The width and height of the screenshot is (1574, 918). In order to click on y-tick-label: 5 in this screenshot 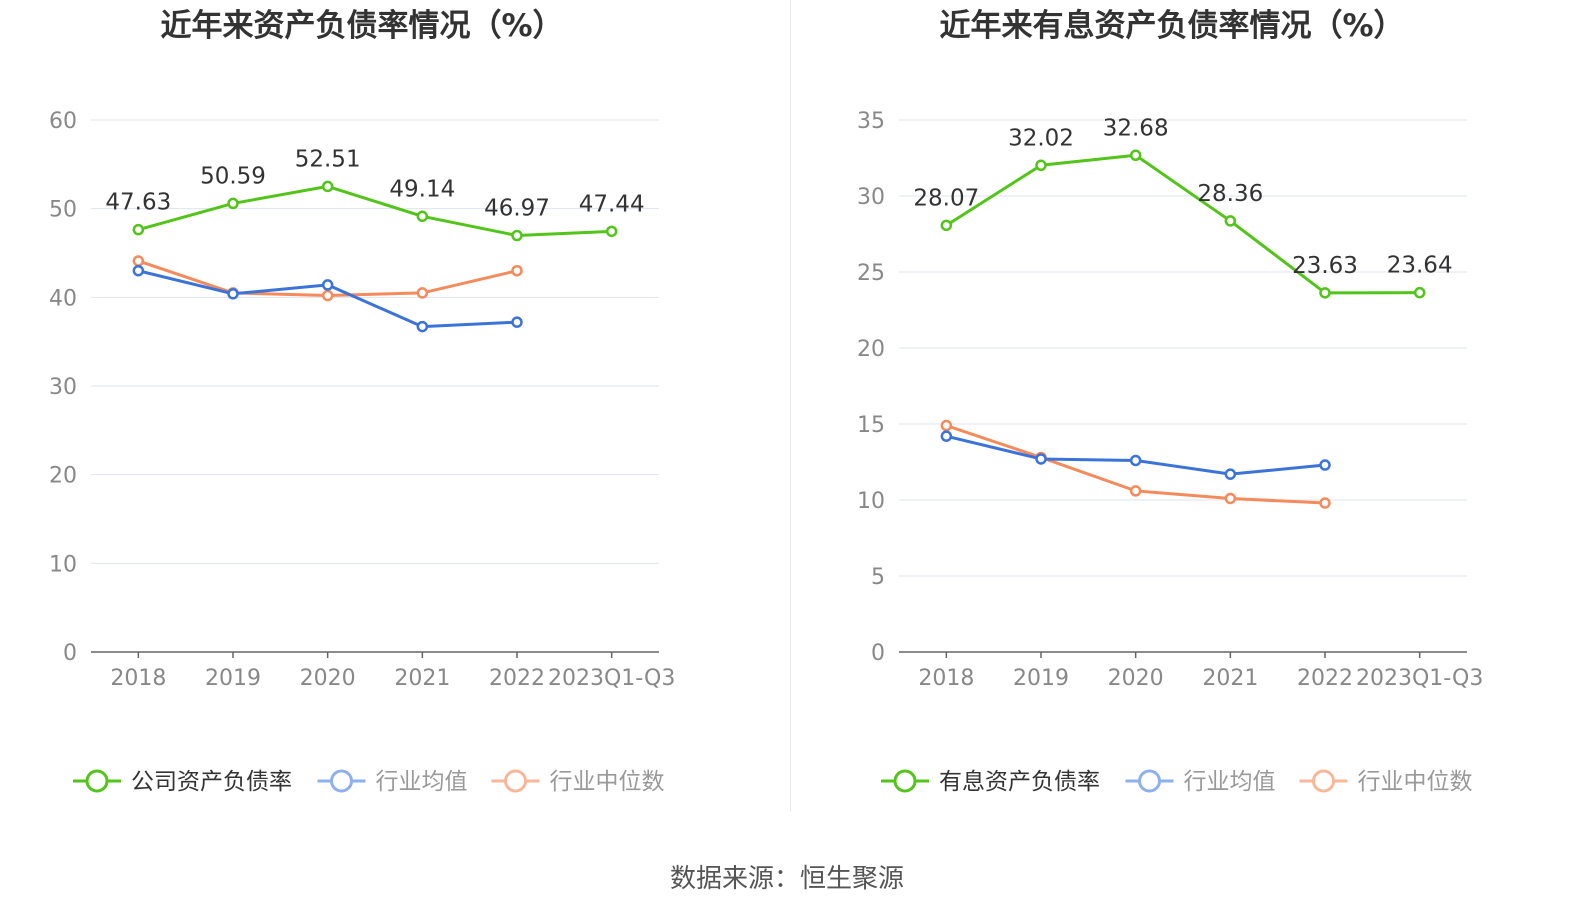, I will do `click(878, 577)`.